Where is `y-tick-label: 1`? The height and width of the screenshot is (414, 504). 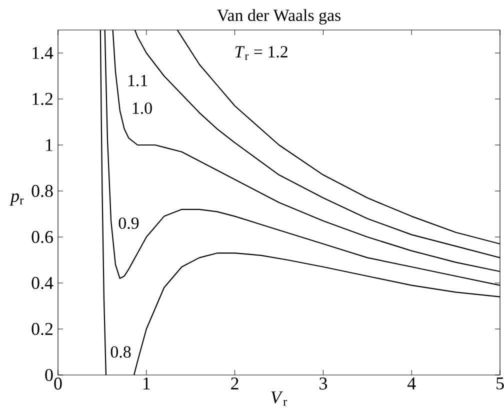 y-tick-label: 1 is located at coordinates (49, 145).